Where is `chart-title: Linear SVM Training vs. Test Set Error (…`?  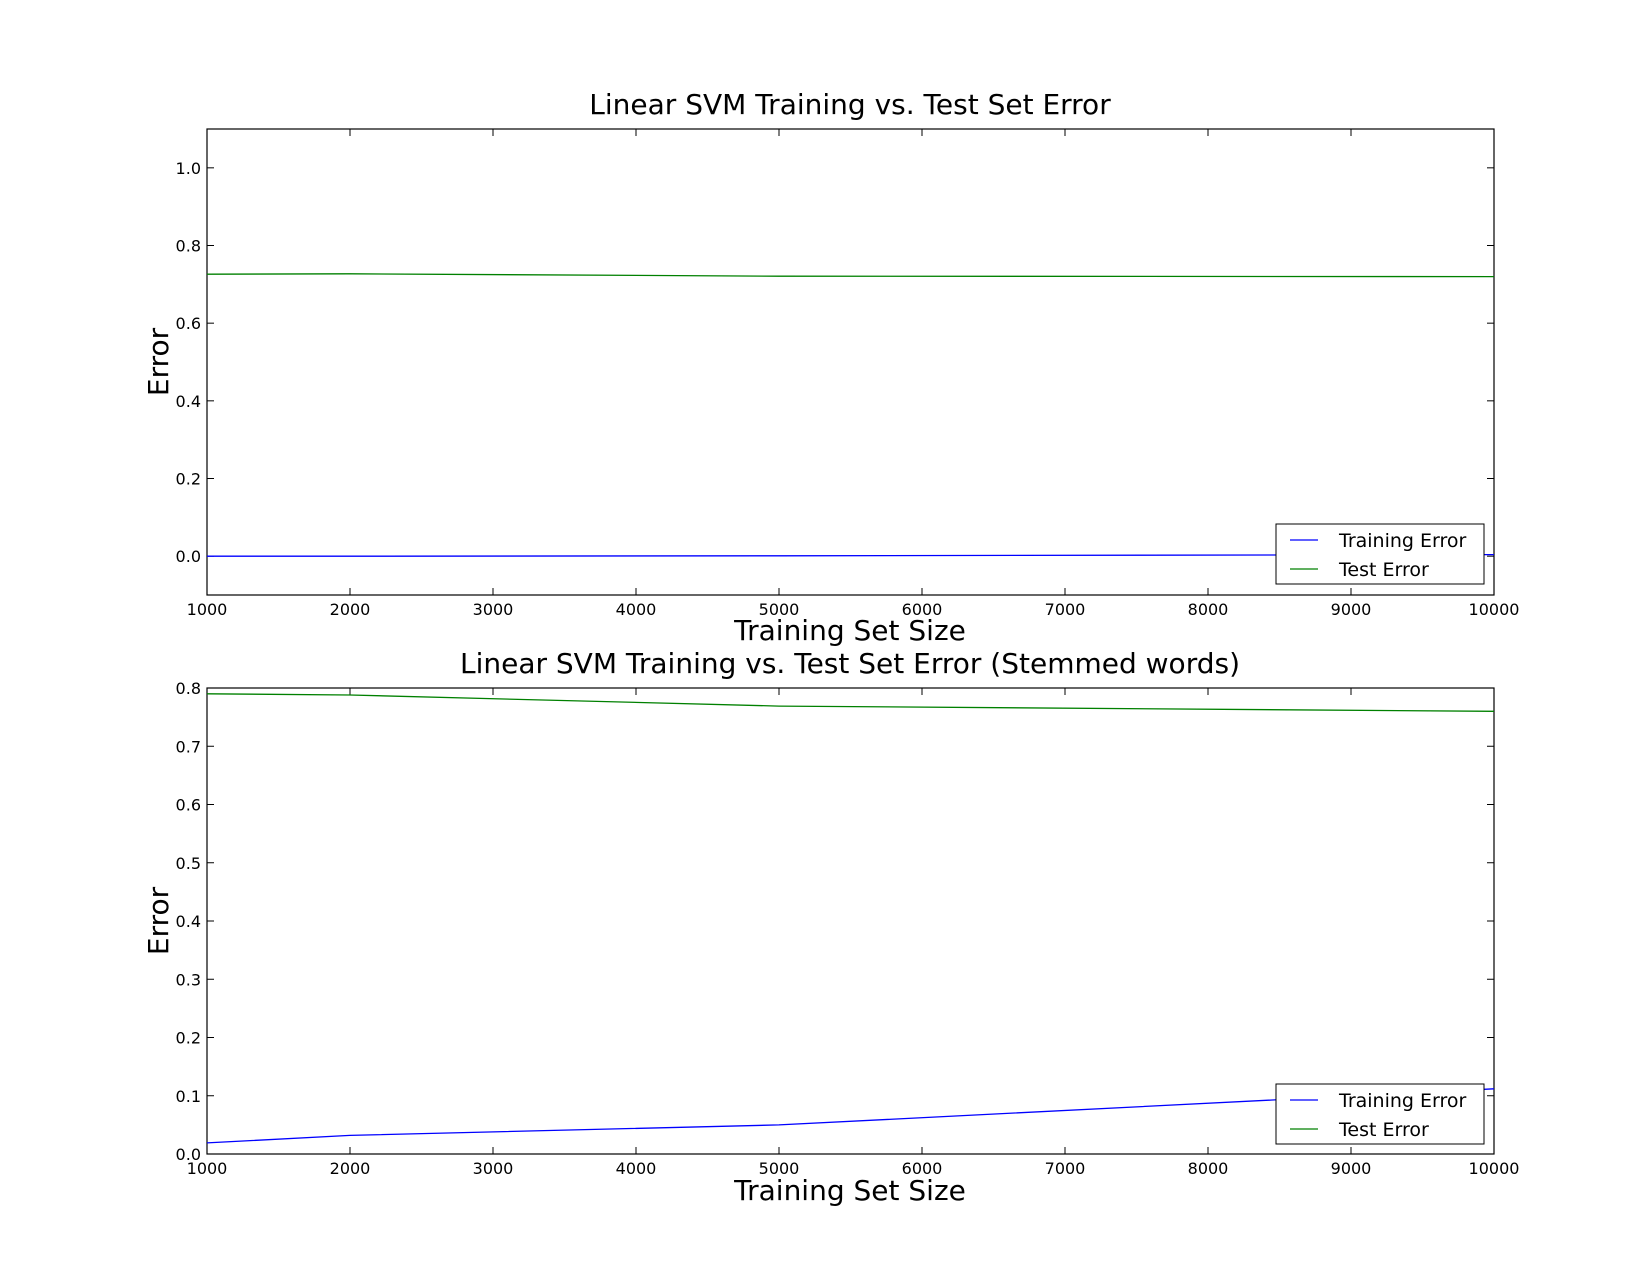 chart-title: Linear SVM Training vs. Test Set Error (… is located at coordinates (850, 663).